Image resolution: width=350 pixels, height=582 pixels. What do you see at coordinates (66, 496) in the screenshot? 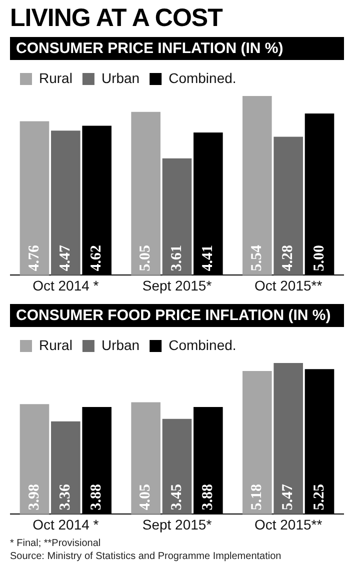
I see `data-label: 3.36` at bounding box center [66, 496].